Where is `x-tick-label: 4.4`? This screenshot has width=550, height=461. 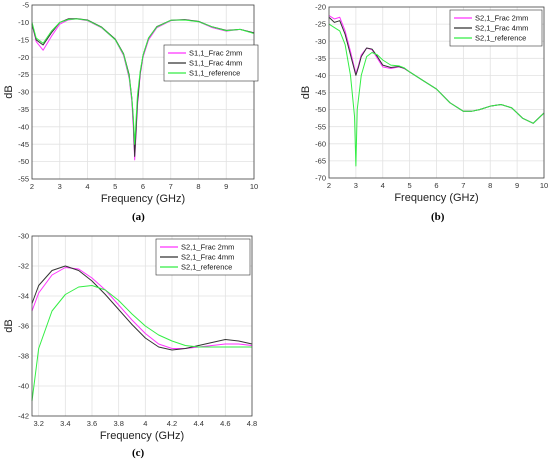
x-tick-label: 4.4 is located at coordinates (198, 423).